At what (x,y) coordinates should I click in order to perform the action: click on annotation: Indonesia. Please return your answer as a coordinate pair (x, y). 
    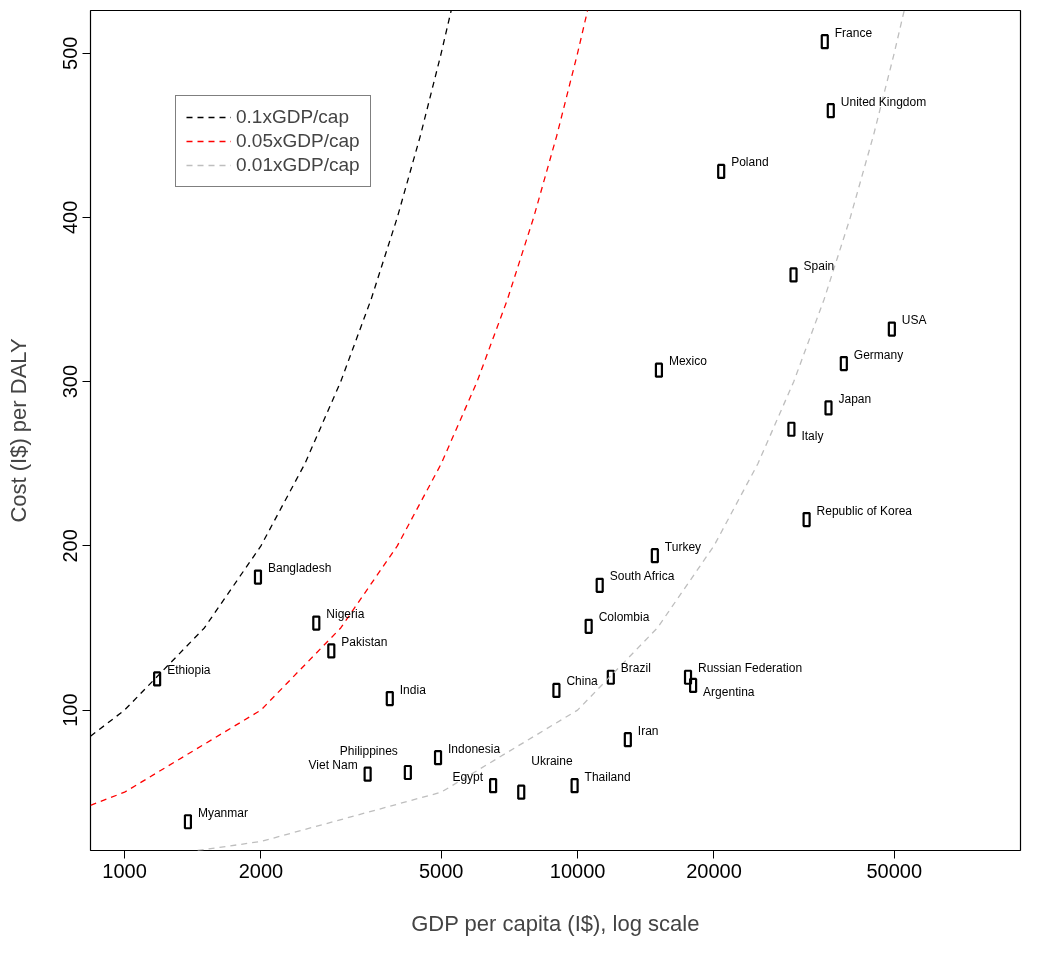
    Looking at the image, I should click on (474, 748).